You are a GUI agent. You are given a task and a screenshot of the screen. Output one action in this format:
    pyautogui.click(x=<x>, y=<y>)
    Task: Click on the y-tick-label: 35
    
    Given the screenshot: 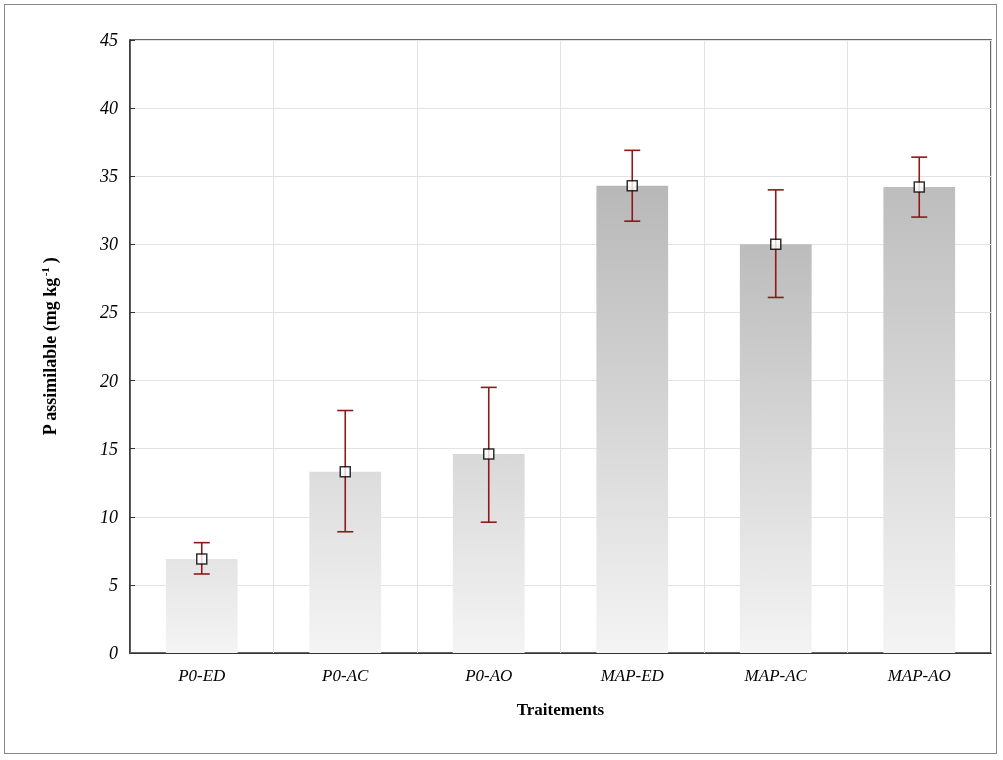 What is the action you would take?
    pyautogui.click(x=108, y=176)
    